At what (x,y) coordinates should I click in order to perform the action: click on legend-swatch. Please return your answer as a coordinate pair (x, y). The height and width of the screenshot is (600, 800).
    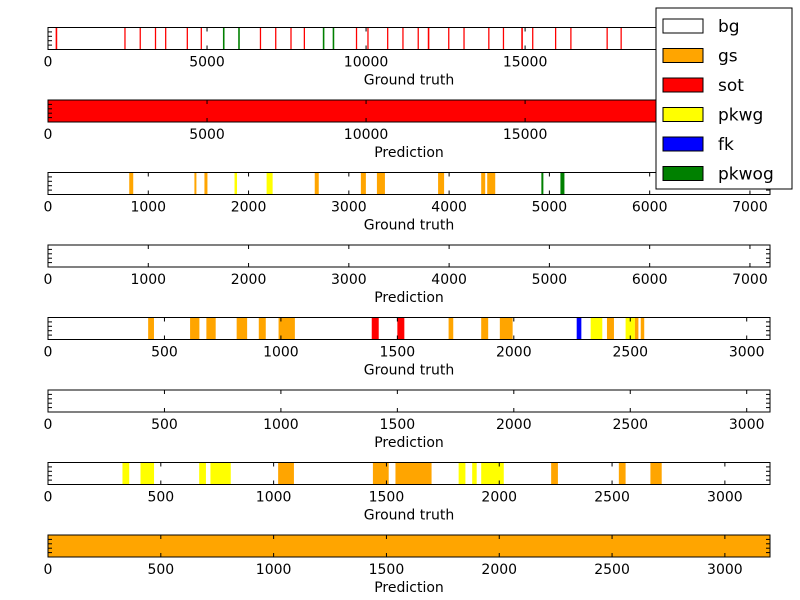
    Looking at the image, I should click on (683, 85).